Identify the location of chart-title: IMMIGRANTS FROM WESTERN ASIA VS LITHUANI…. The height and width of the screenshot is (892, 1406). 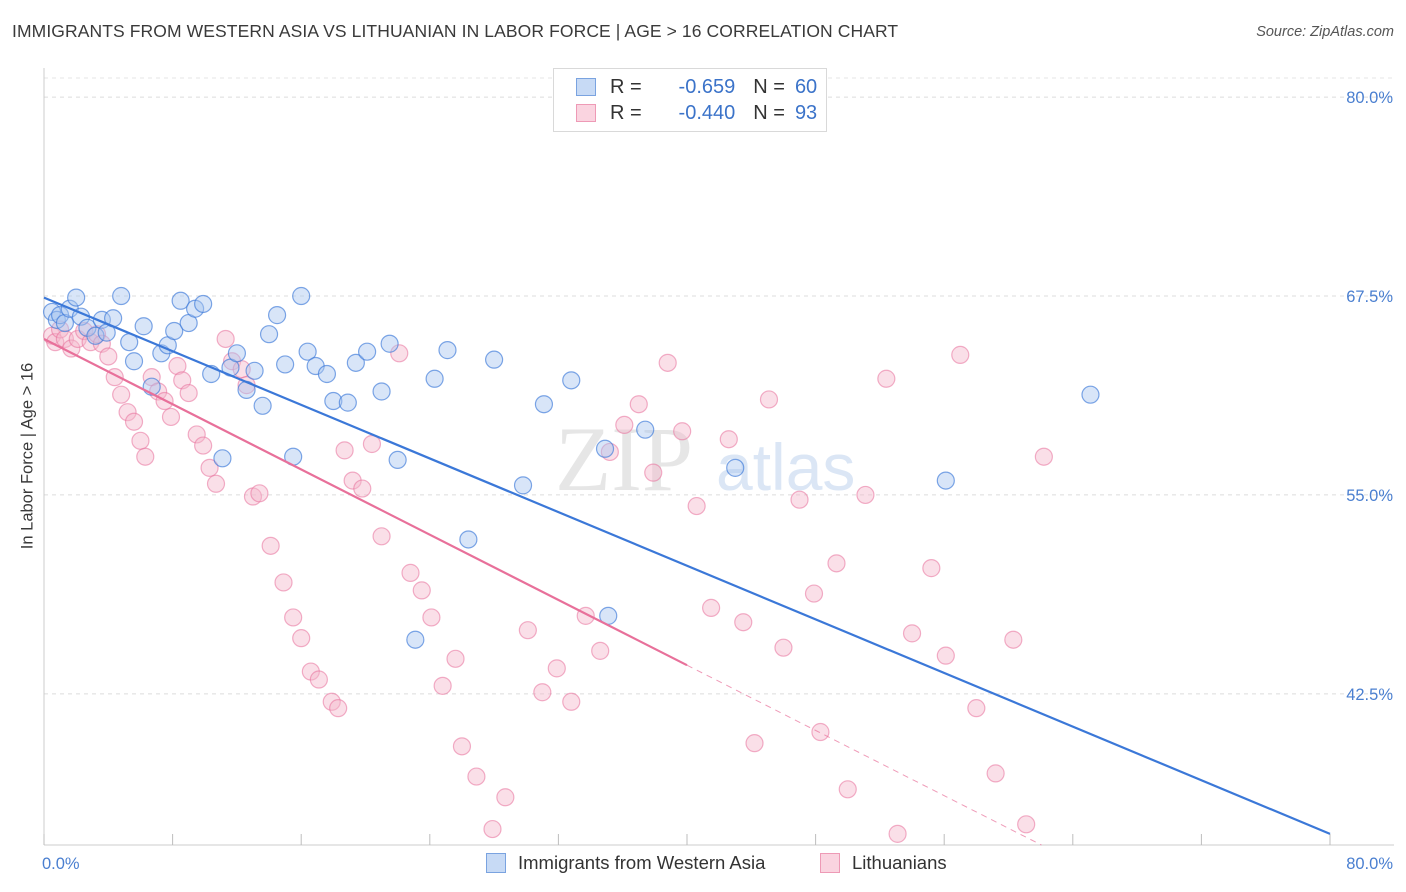
(455, 31).